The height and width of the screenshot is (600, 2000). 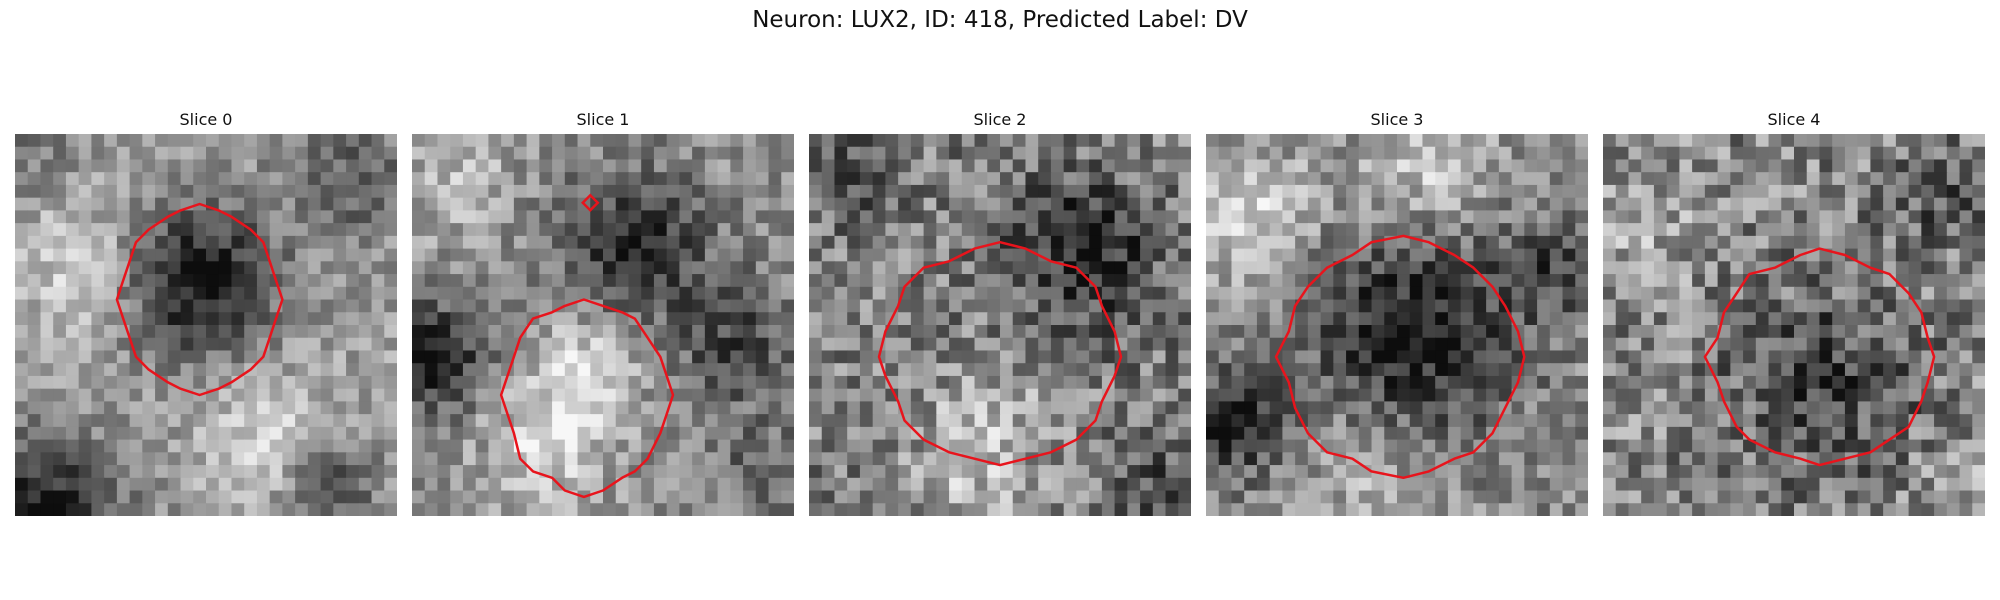 I want to click on slice-panel-0: Slice 0, so click(x=206, y=312).